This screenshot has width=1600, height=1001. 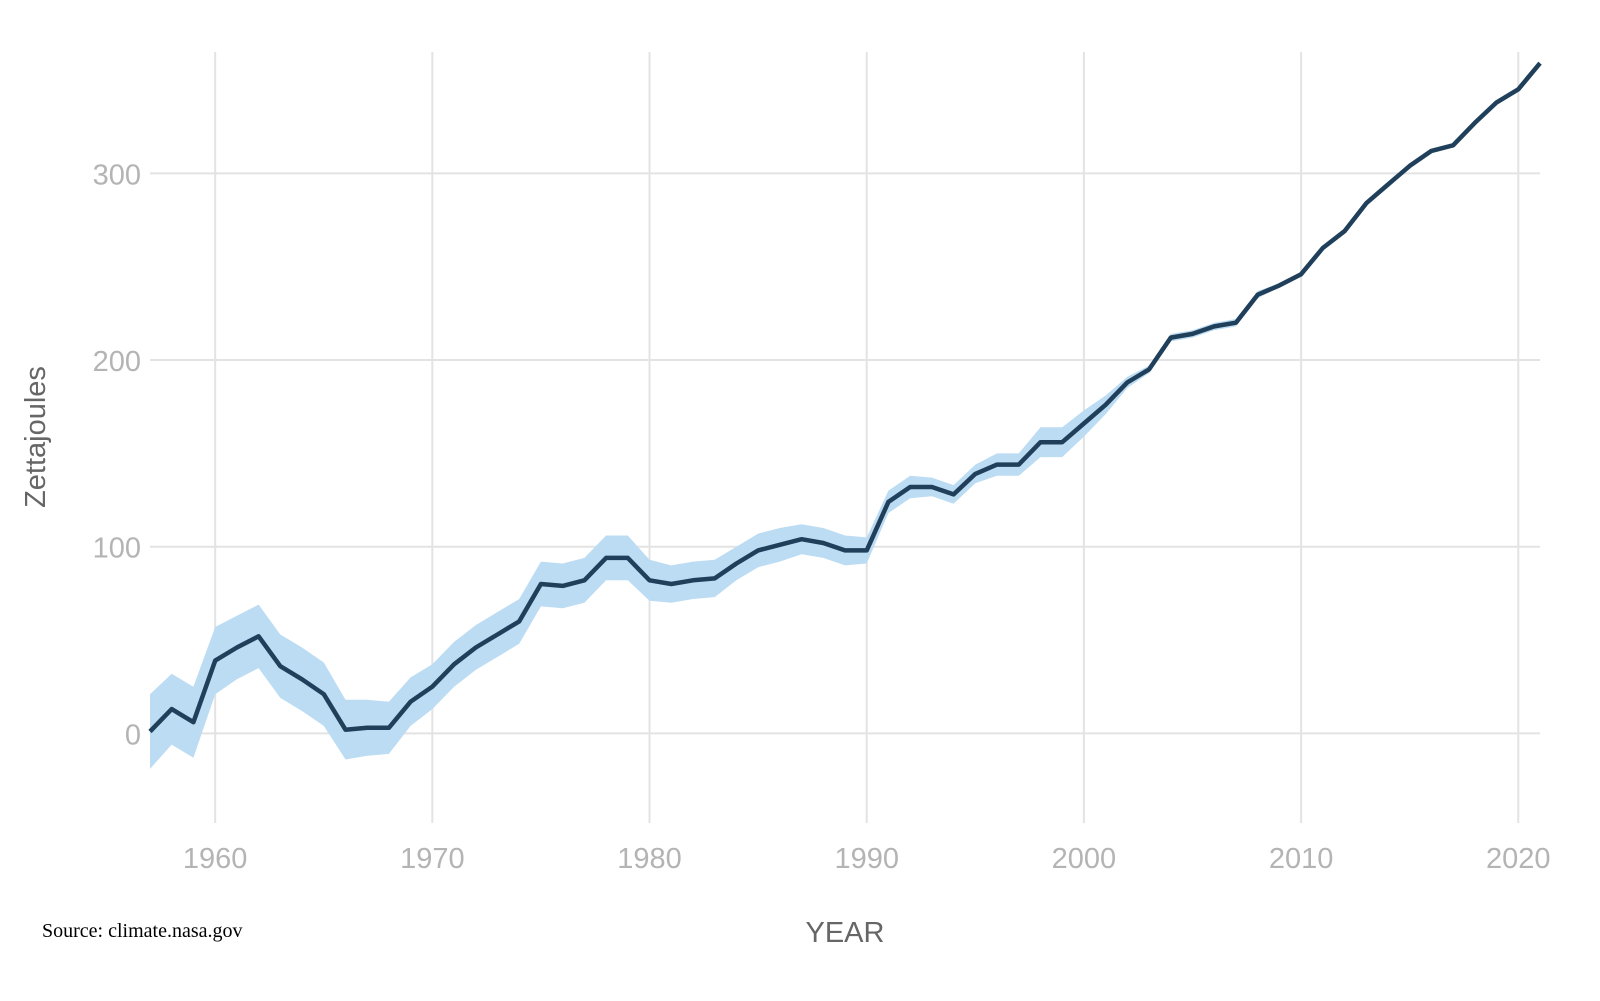 I want to click on y-tick-label: 200, so click(x=117, y=362).